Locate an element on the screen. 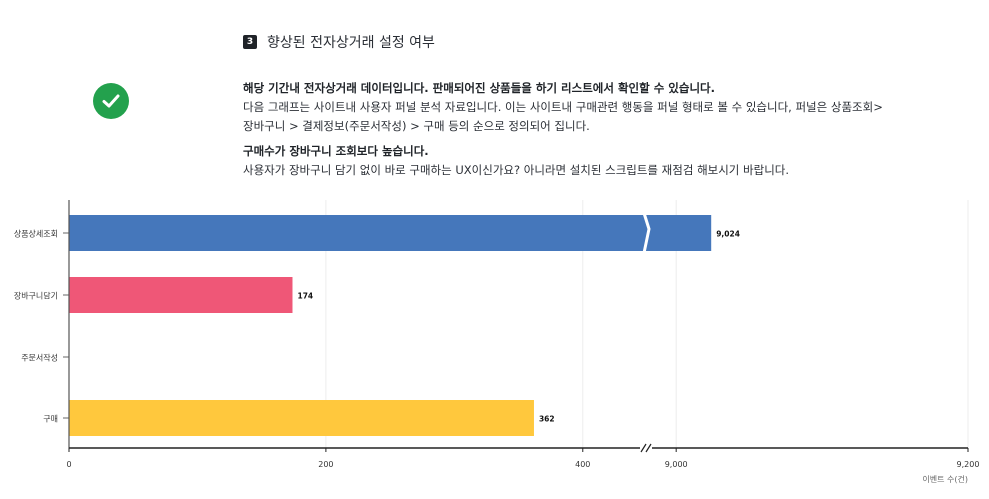 This screenshot has width=989, height=499. step-number-badge: 3 is located at coordinates (250, 42).